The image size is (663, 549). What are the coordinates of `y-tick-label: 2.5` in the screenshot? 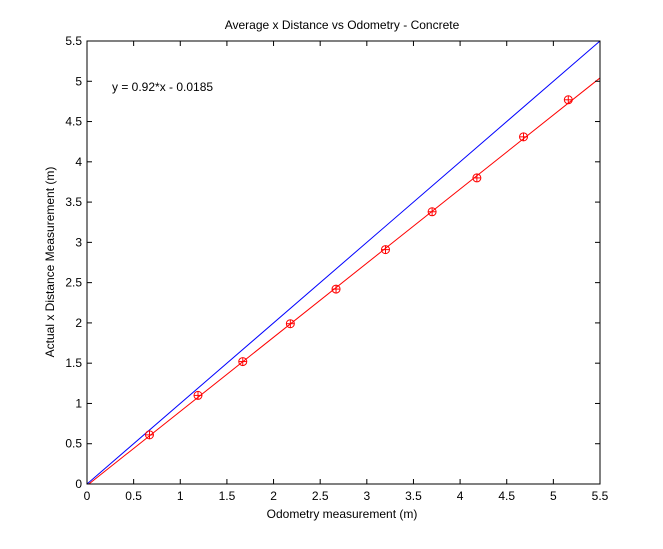 It's located at (73, 283).